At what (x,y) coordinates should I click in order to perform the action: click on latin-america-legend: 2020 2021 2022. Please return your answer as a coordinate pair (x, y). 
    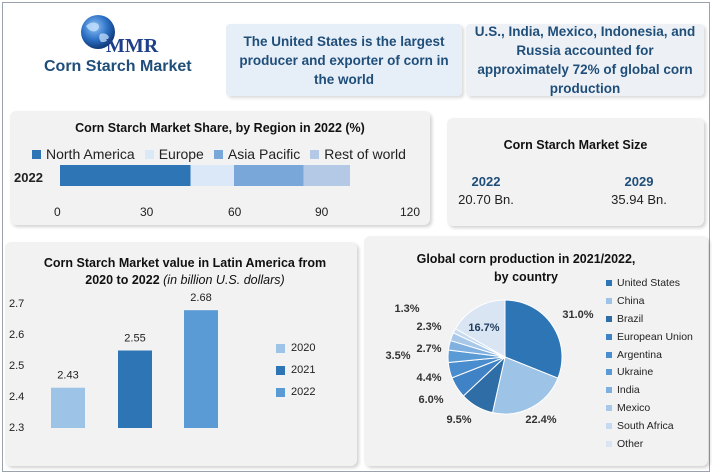
    Looking at the image, I should click on (295, 370).